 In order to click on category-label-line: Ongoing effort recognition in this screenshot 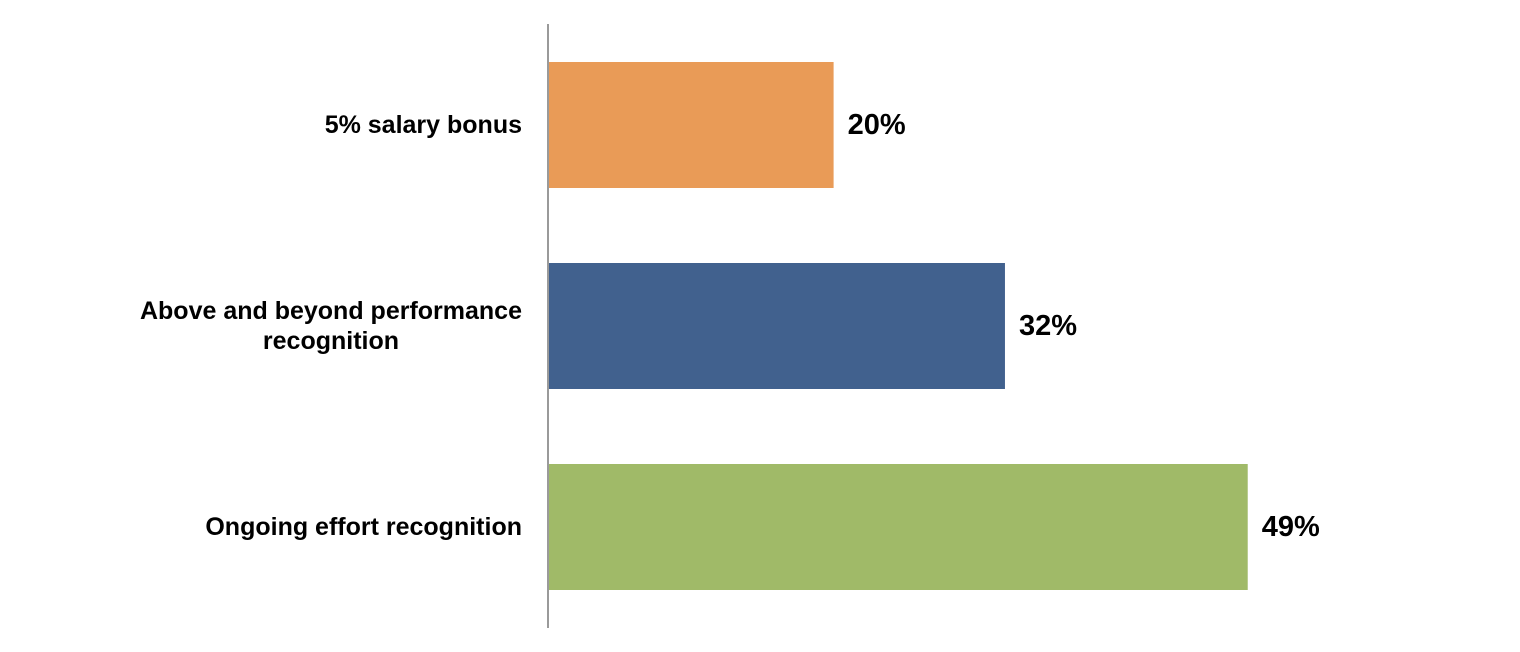, I will do `click(363, 527)`.